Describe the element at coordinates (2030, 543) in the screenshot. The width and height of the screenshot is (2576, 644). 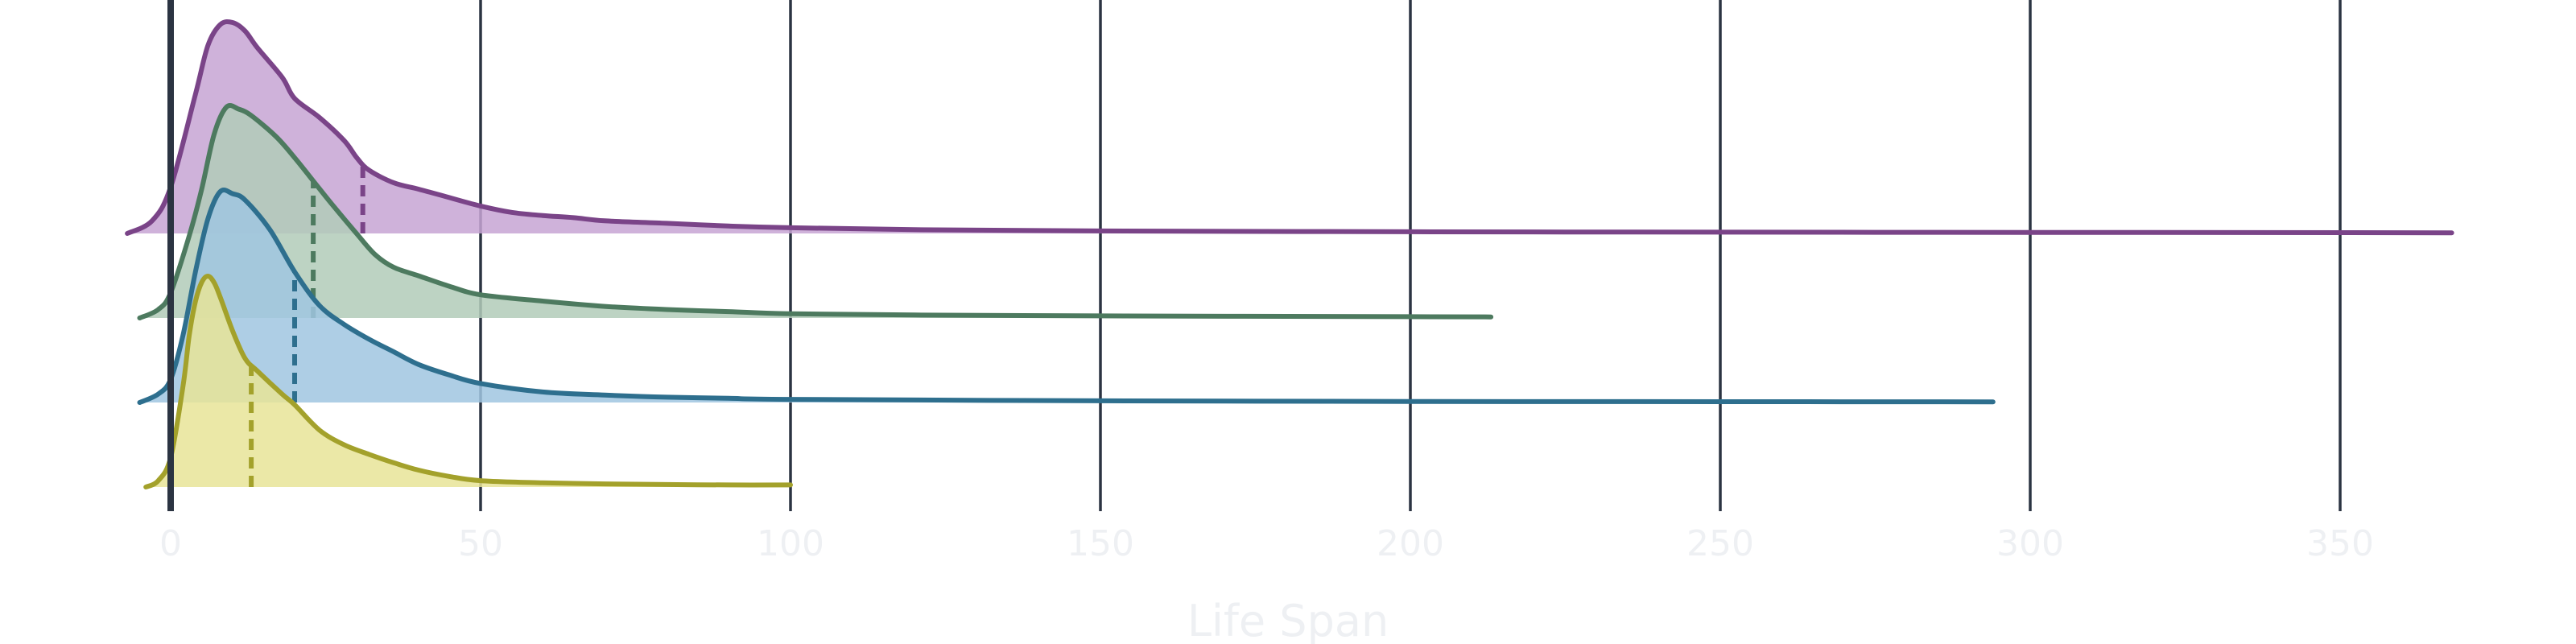
I see `x-tick-label-300: 300` at that location.